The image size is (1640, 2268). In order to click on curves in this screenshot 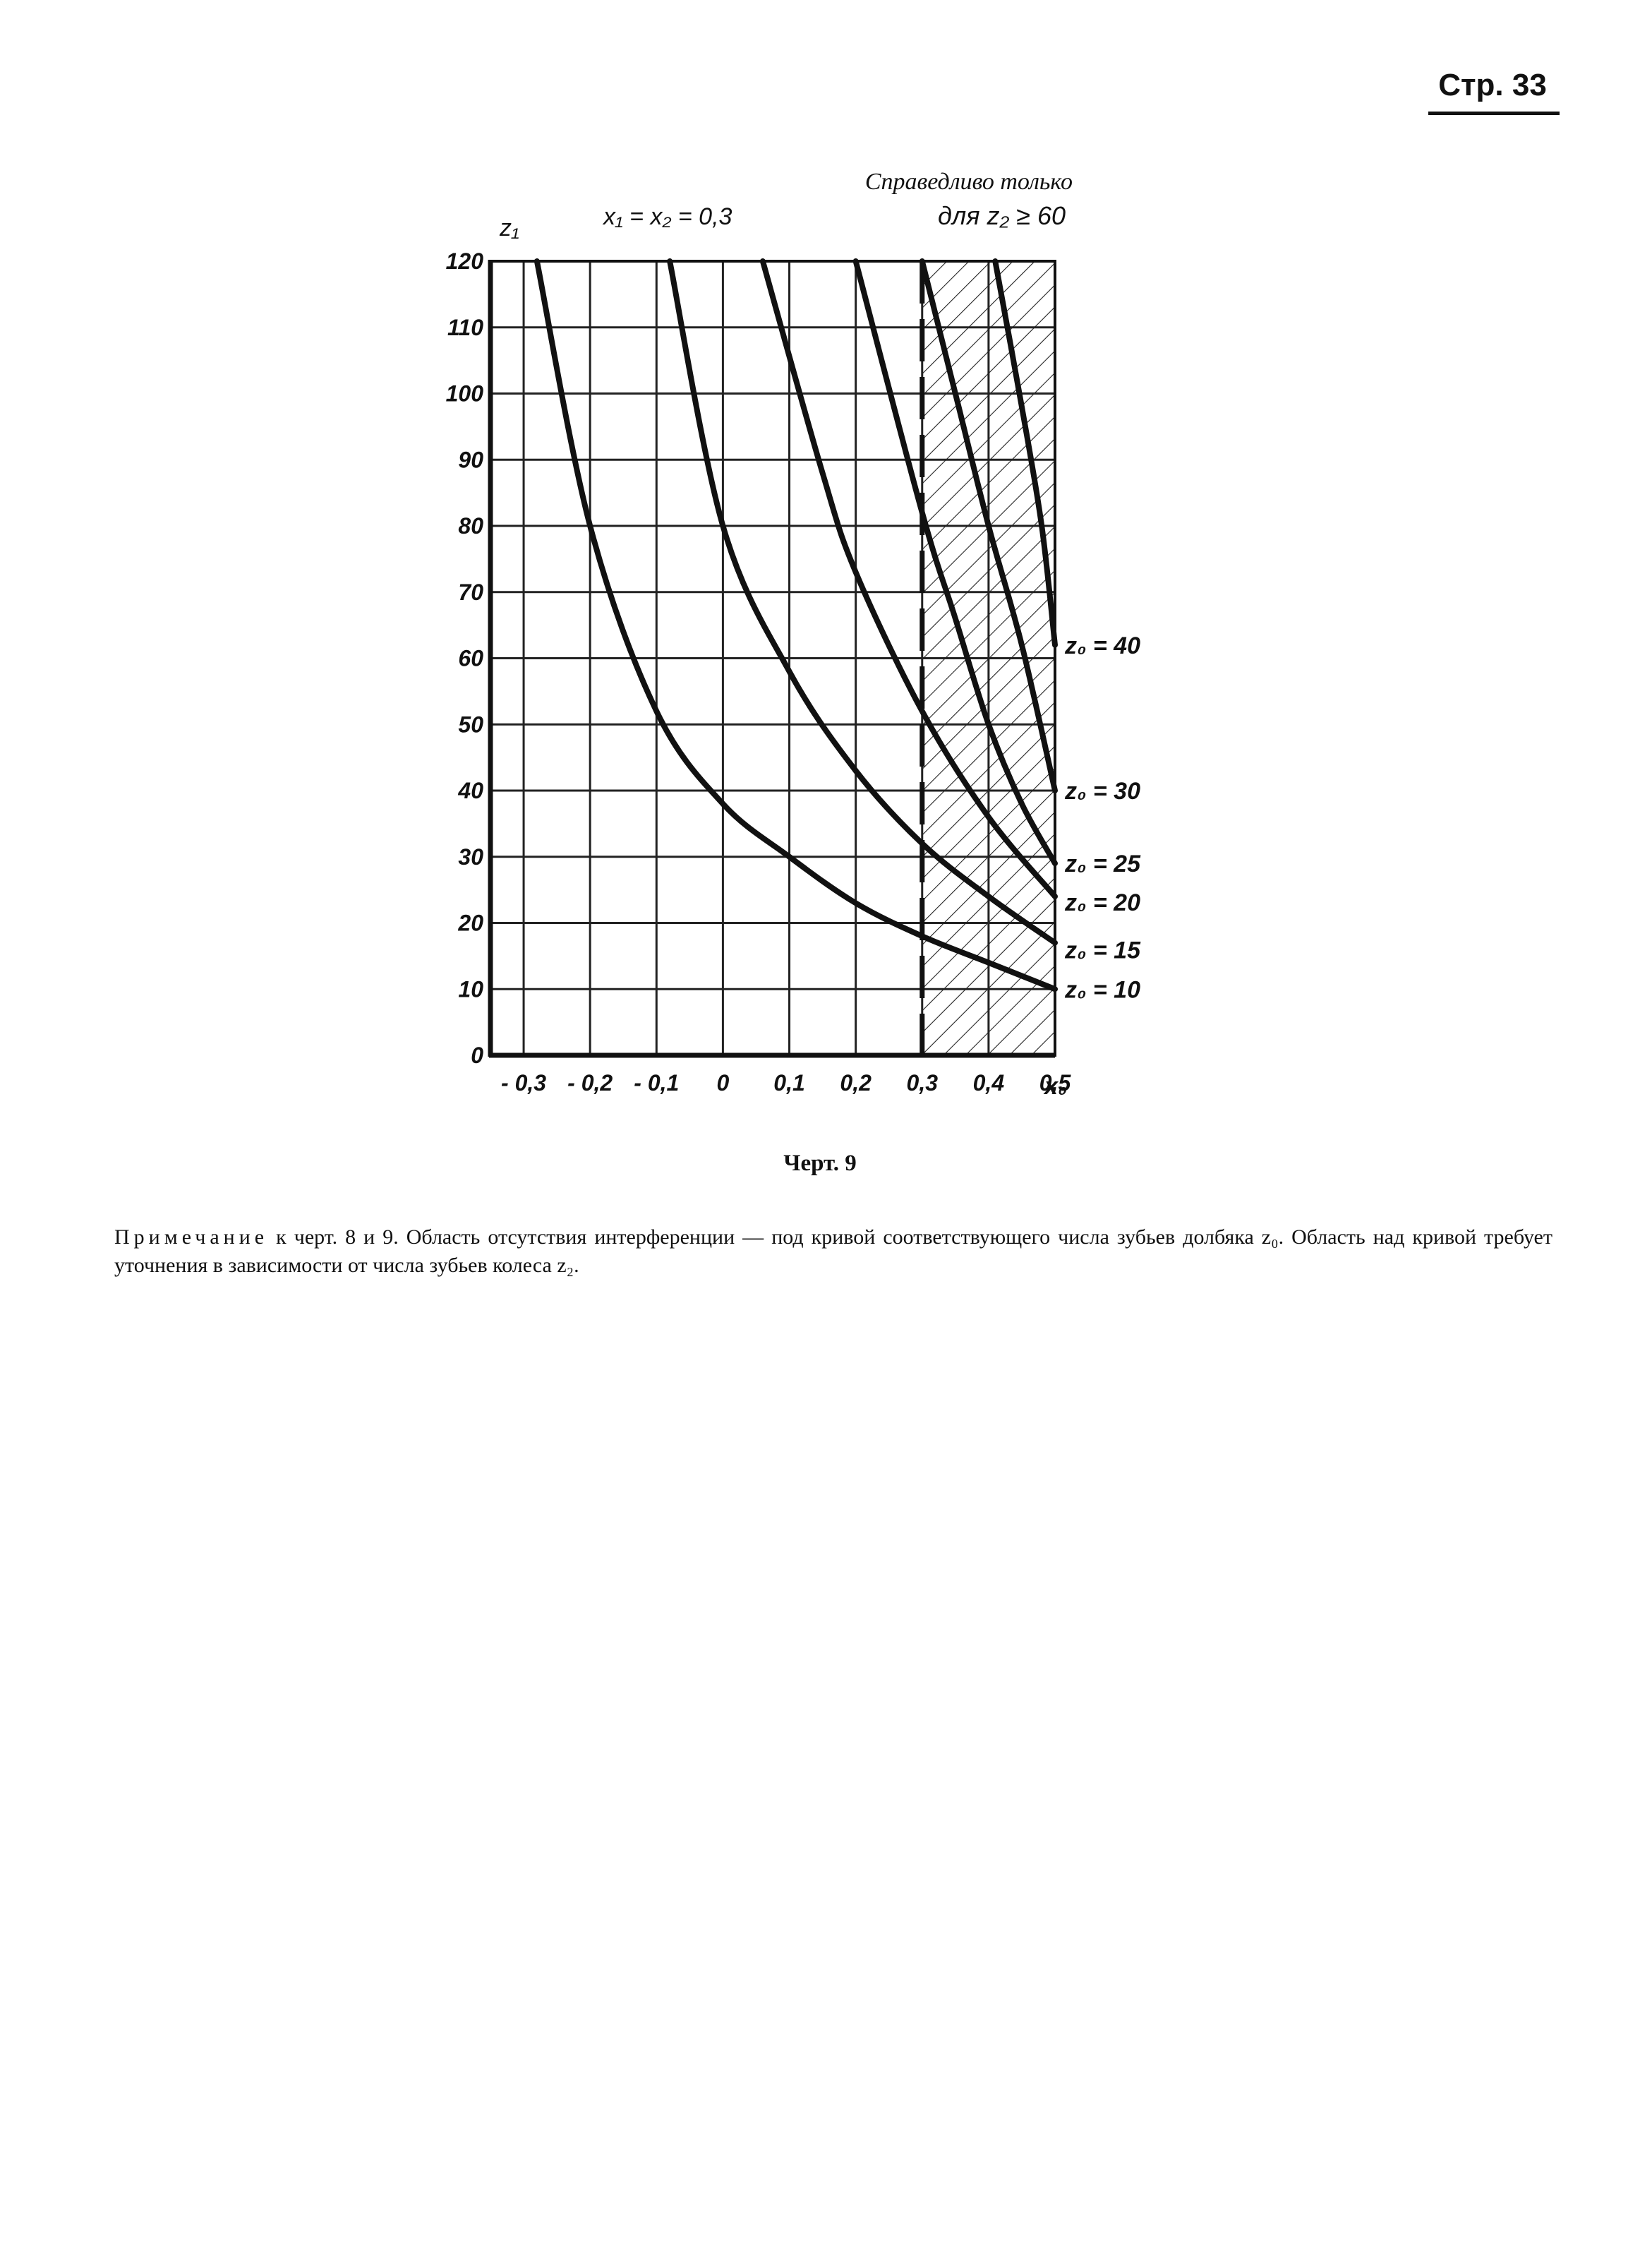, I will do `click(795, 625)`.